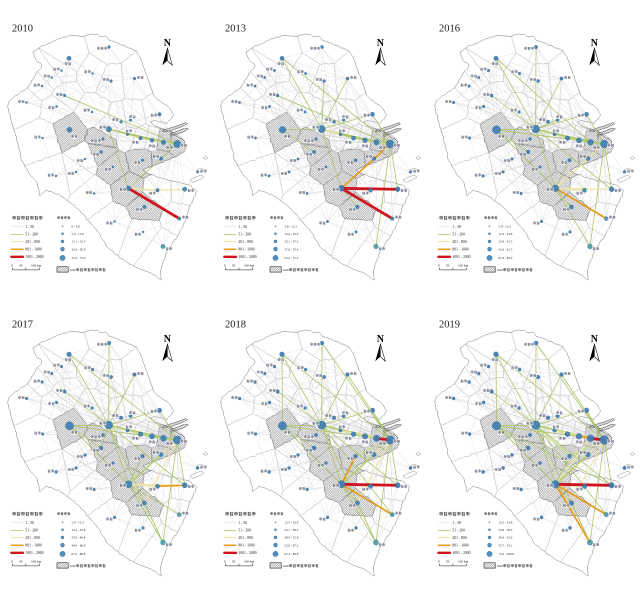  What do you see at coordinates (78, 545) in the screenshot?
I see `svg-text: 46.9 - 66.9` at bounding box center [78, 545].